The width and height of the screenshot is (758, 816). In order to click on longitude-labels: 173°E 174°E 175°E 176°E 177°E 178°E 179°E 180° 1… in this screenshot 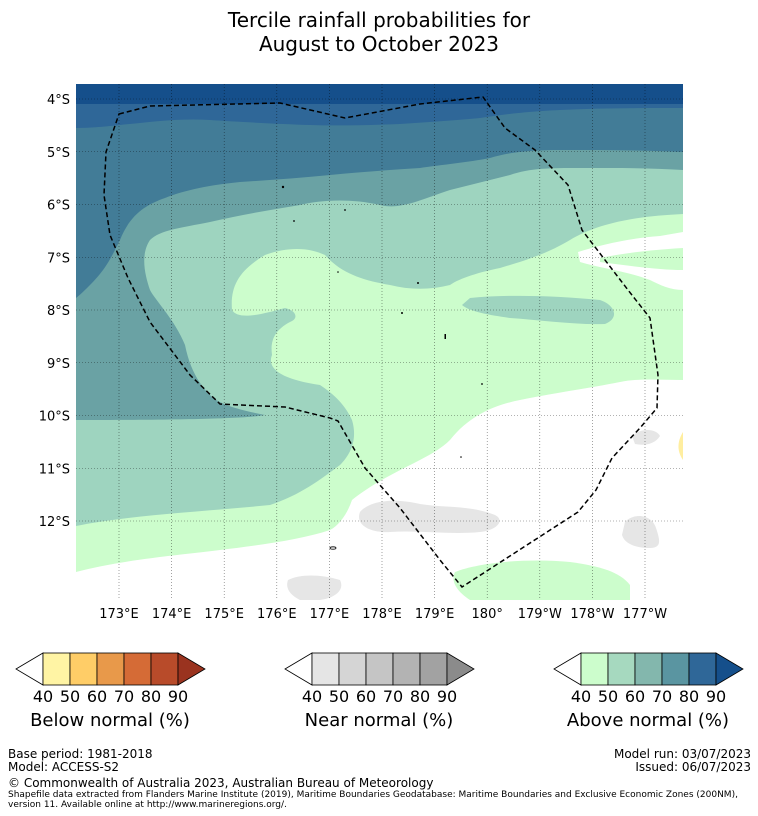, I will do `click(383, 614)`.